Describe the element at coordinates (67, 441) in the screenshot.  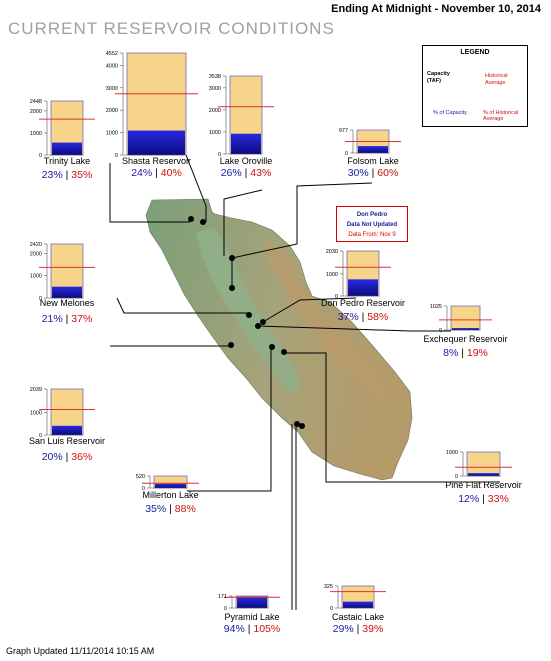
I see `reservoir-name: San Luis Reservoir` at that location.